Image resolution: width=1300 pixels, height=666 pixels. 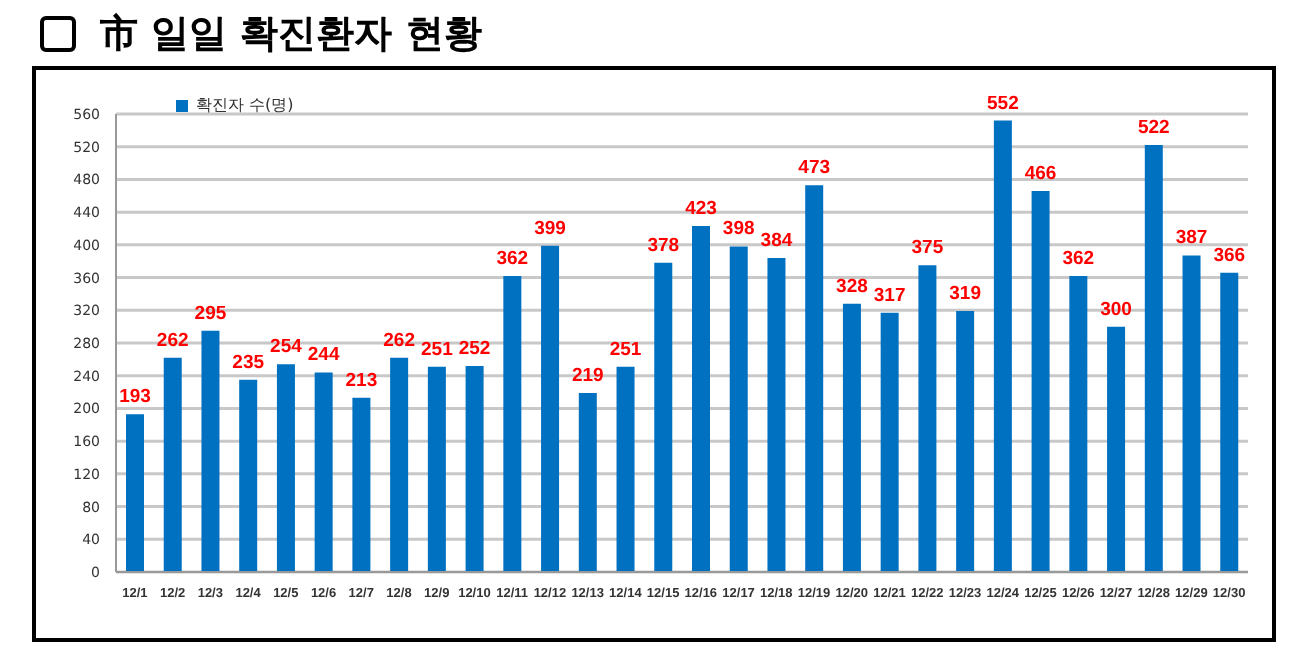 I want to click on data-label: 522, so click(x=1153, y=128).